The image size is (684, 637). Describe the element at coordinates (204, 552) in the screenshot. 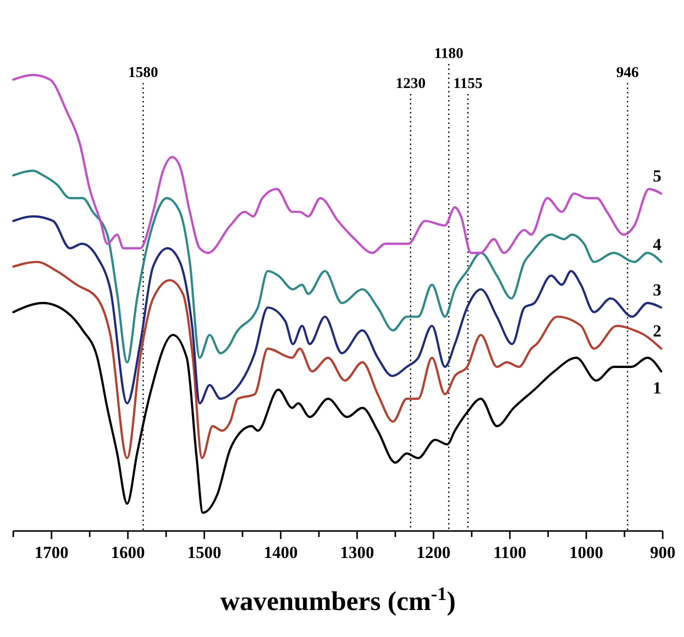

I see `x-tick-label: 1500` at that location.